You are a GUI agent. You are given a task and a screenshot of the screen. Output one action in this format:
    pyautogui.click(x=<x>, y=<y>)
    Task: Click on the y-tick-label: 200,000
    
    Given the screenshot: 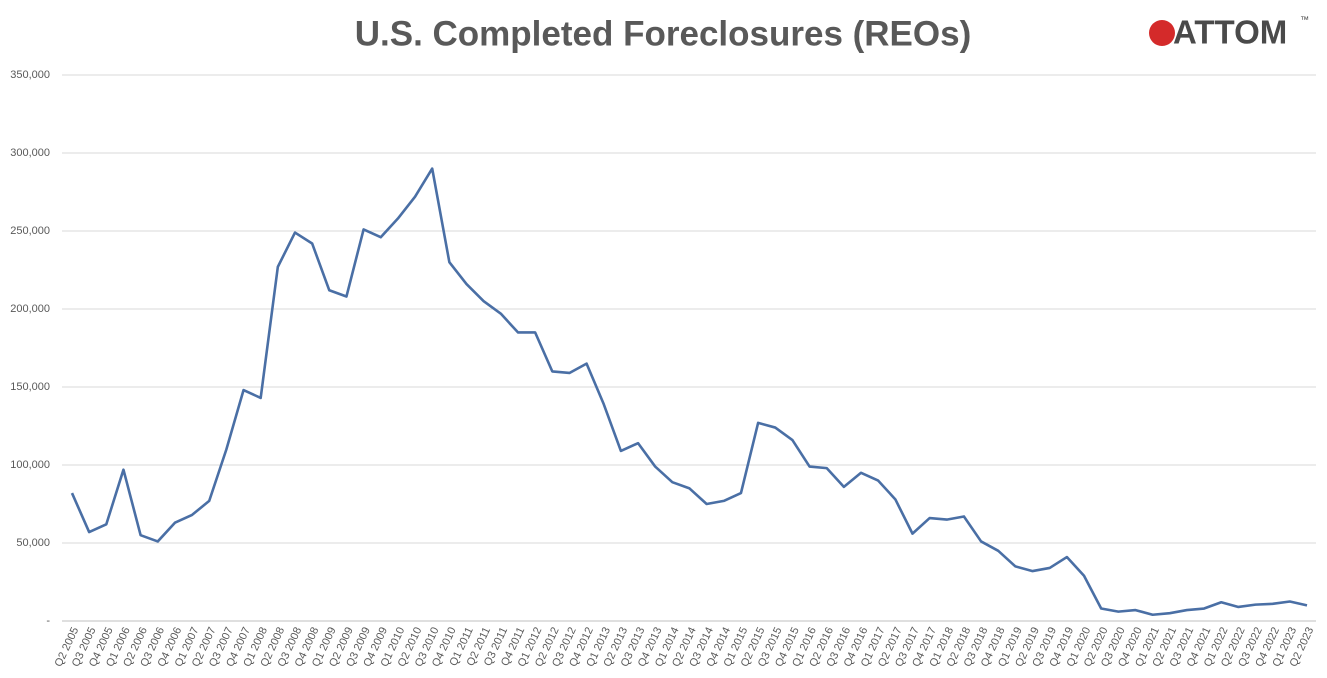 What is the action you would take?
    pyautogui.click(x=30, y=309)
    